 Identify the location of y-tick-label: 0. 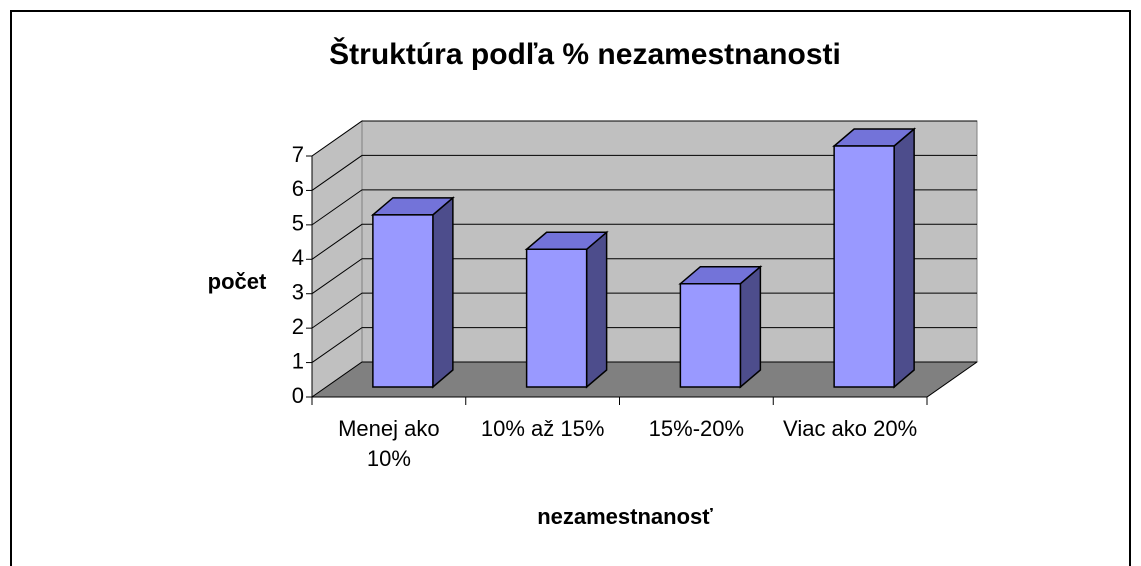
(298, 395).